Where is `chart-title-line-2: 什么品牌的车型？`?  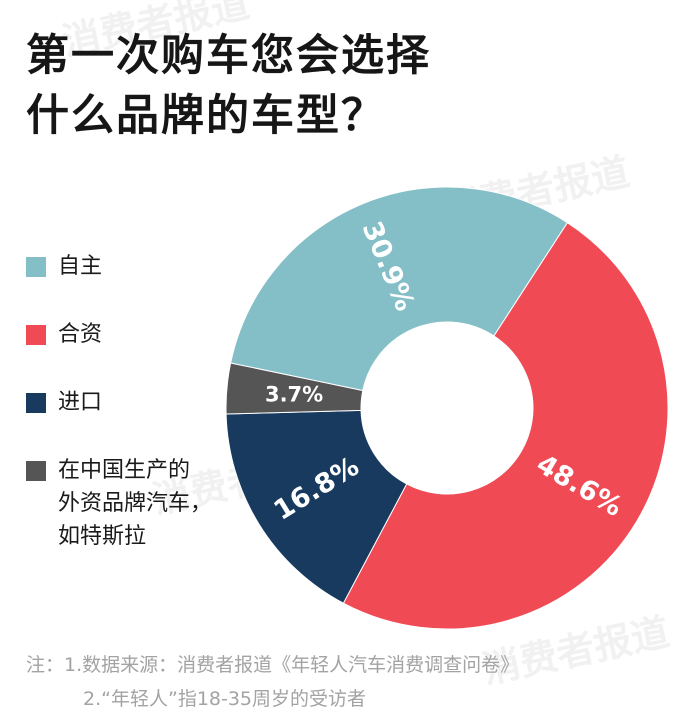 chart-title-line-2: 什么品牌的车型？ is located at coordinates (206, 116).